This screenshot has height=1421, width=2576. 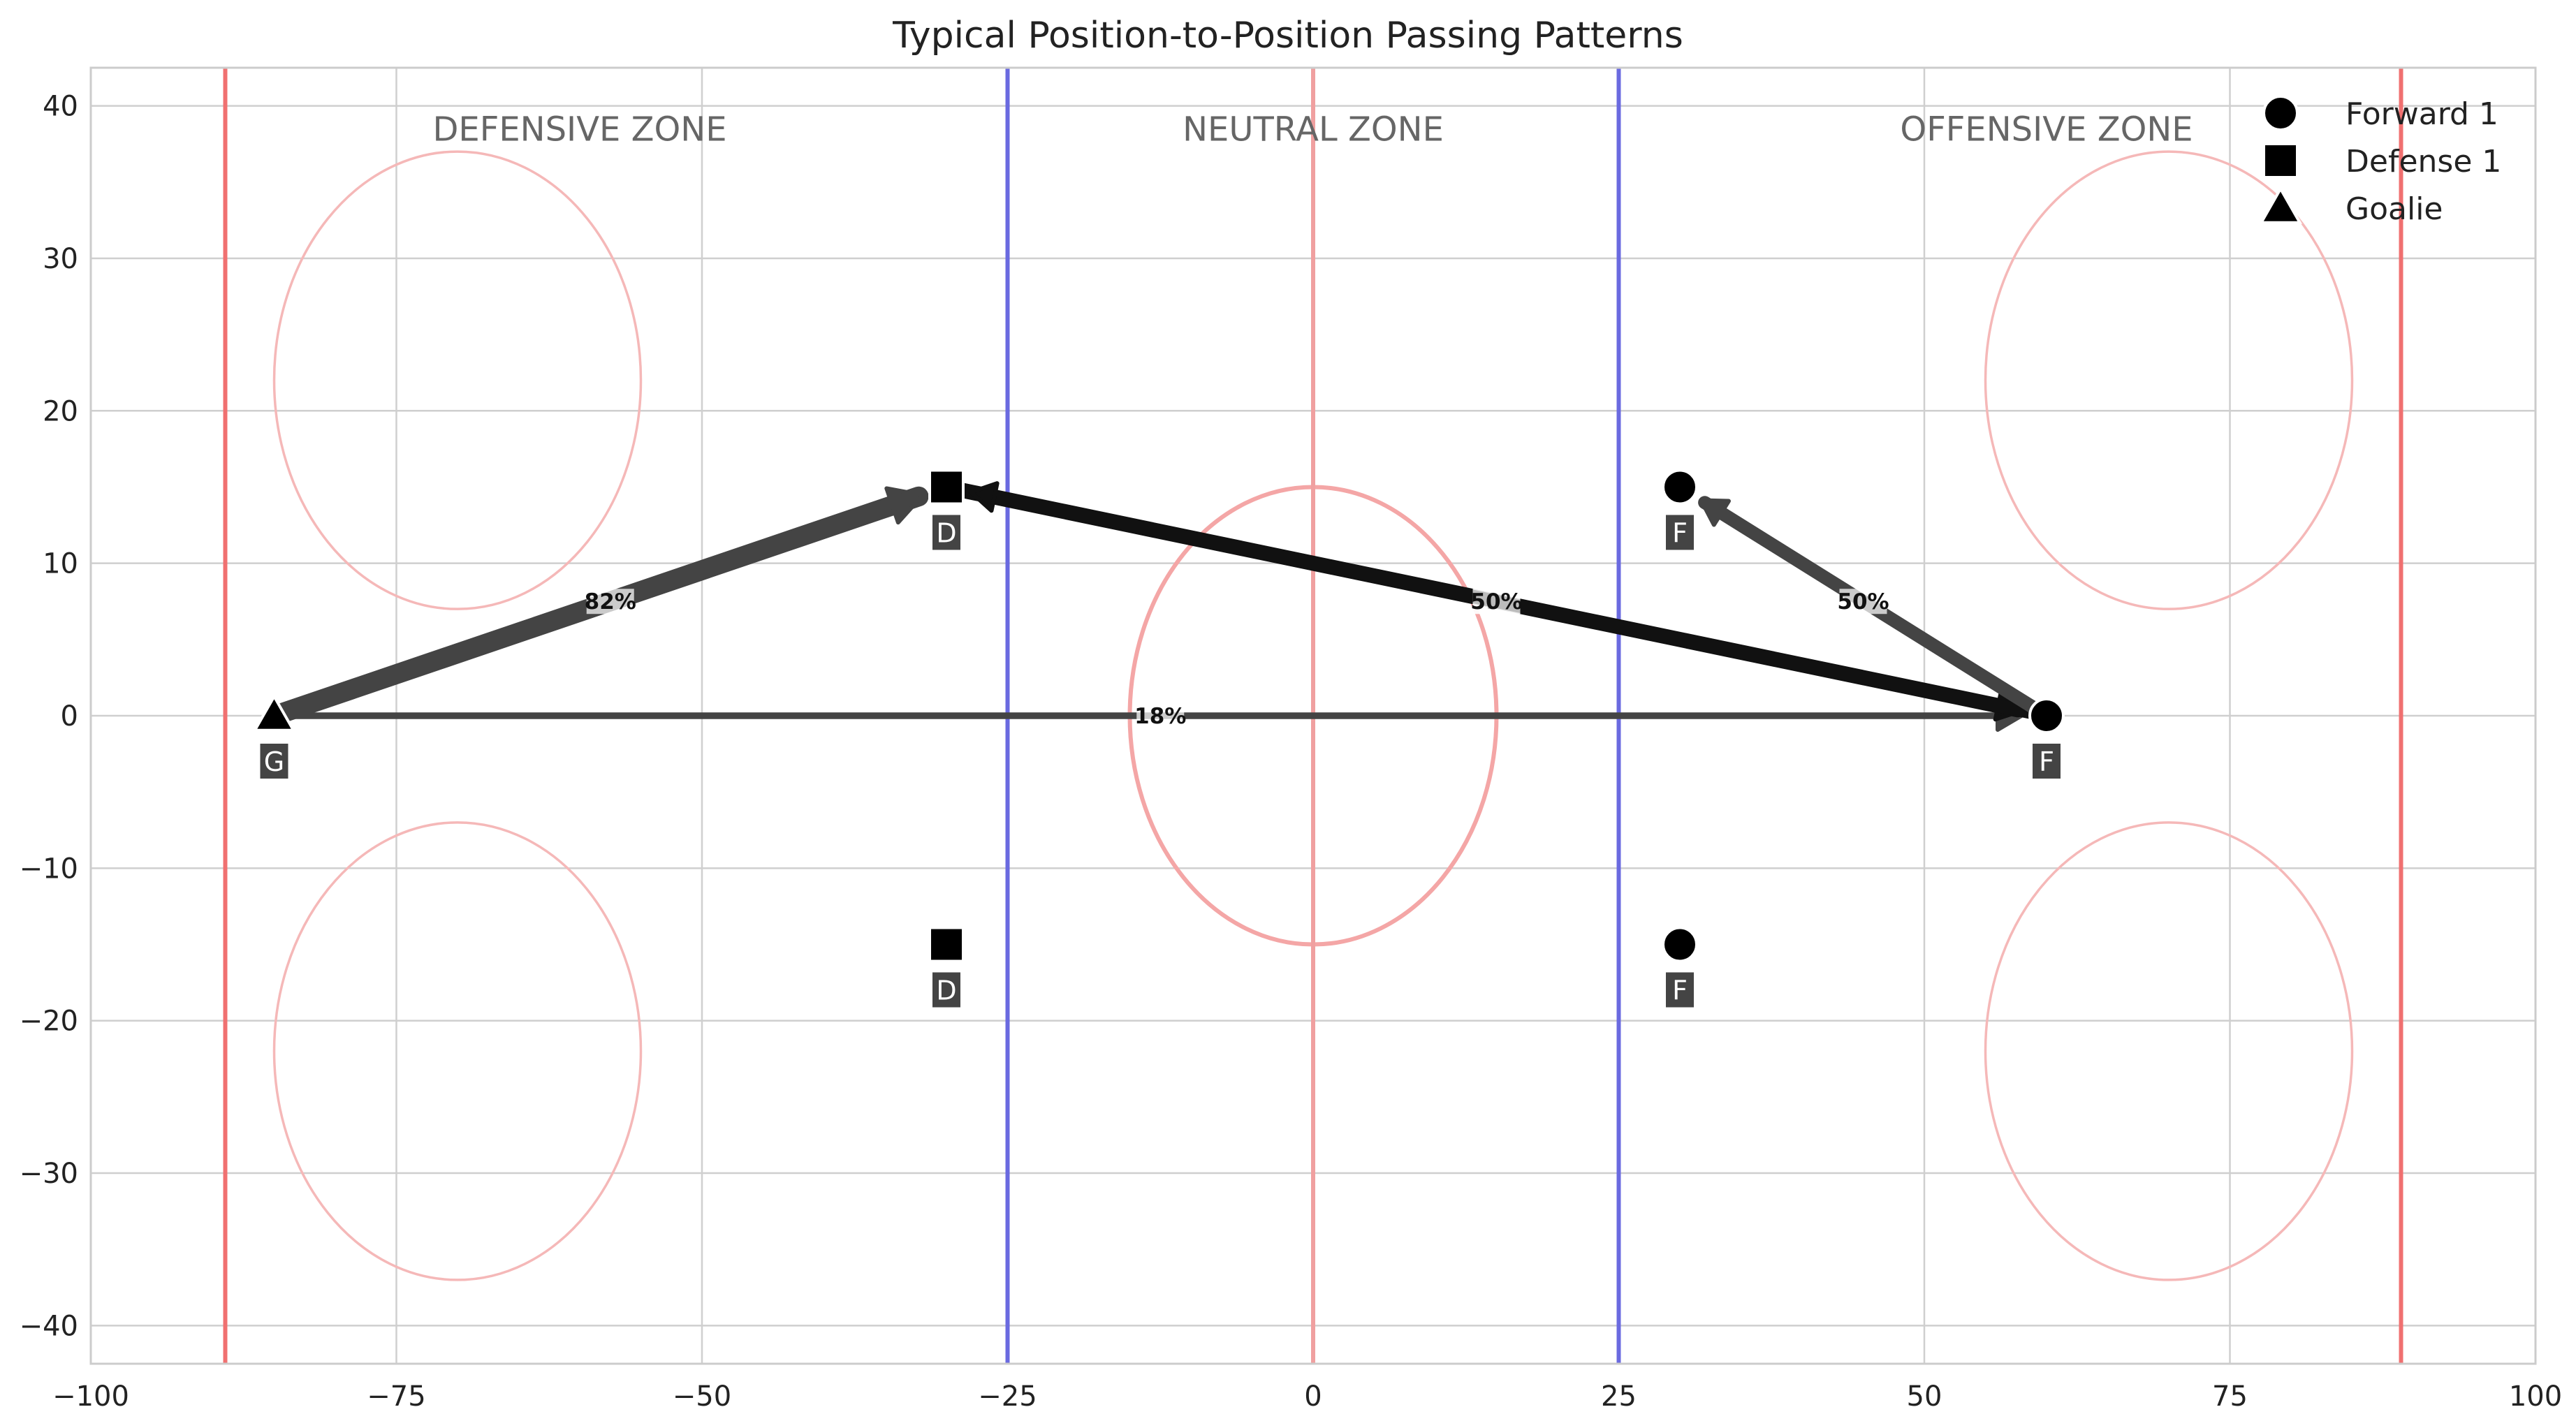 What do you see at coordinates (1313, 129) in the screenshot?
I see `zone-label: NEUTRAL ZONE` at bounding box center [1313, 129].